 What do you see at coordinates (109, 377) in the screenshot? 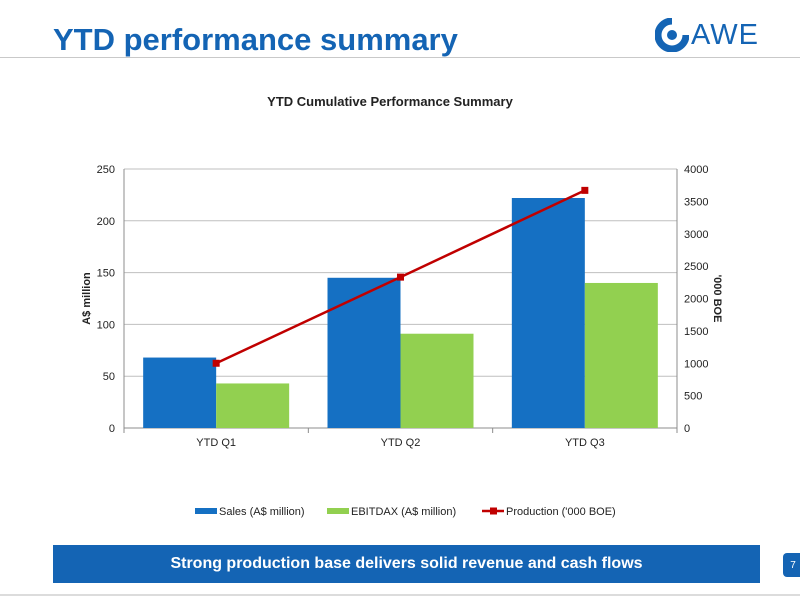
I see `y-tick-label: 50` at bounding box center [109, 377].